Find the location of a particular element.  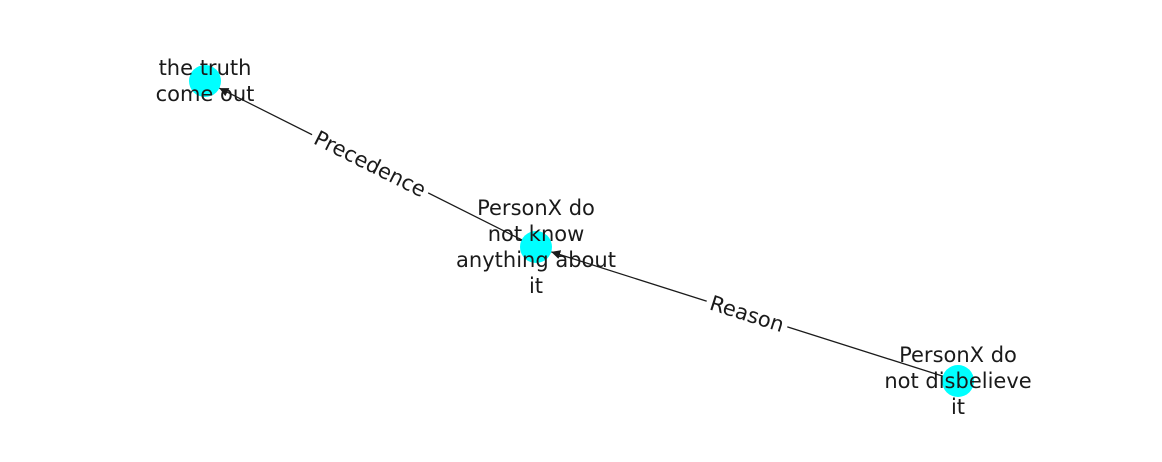

edge-label-precedence: Precedence is located at coordinates (370, 164).